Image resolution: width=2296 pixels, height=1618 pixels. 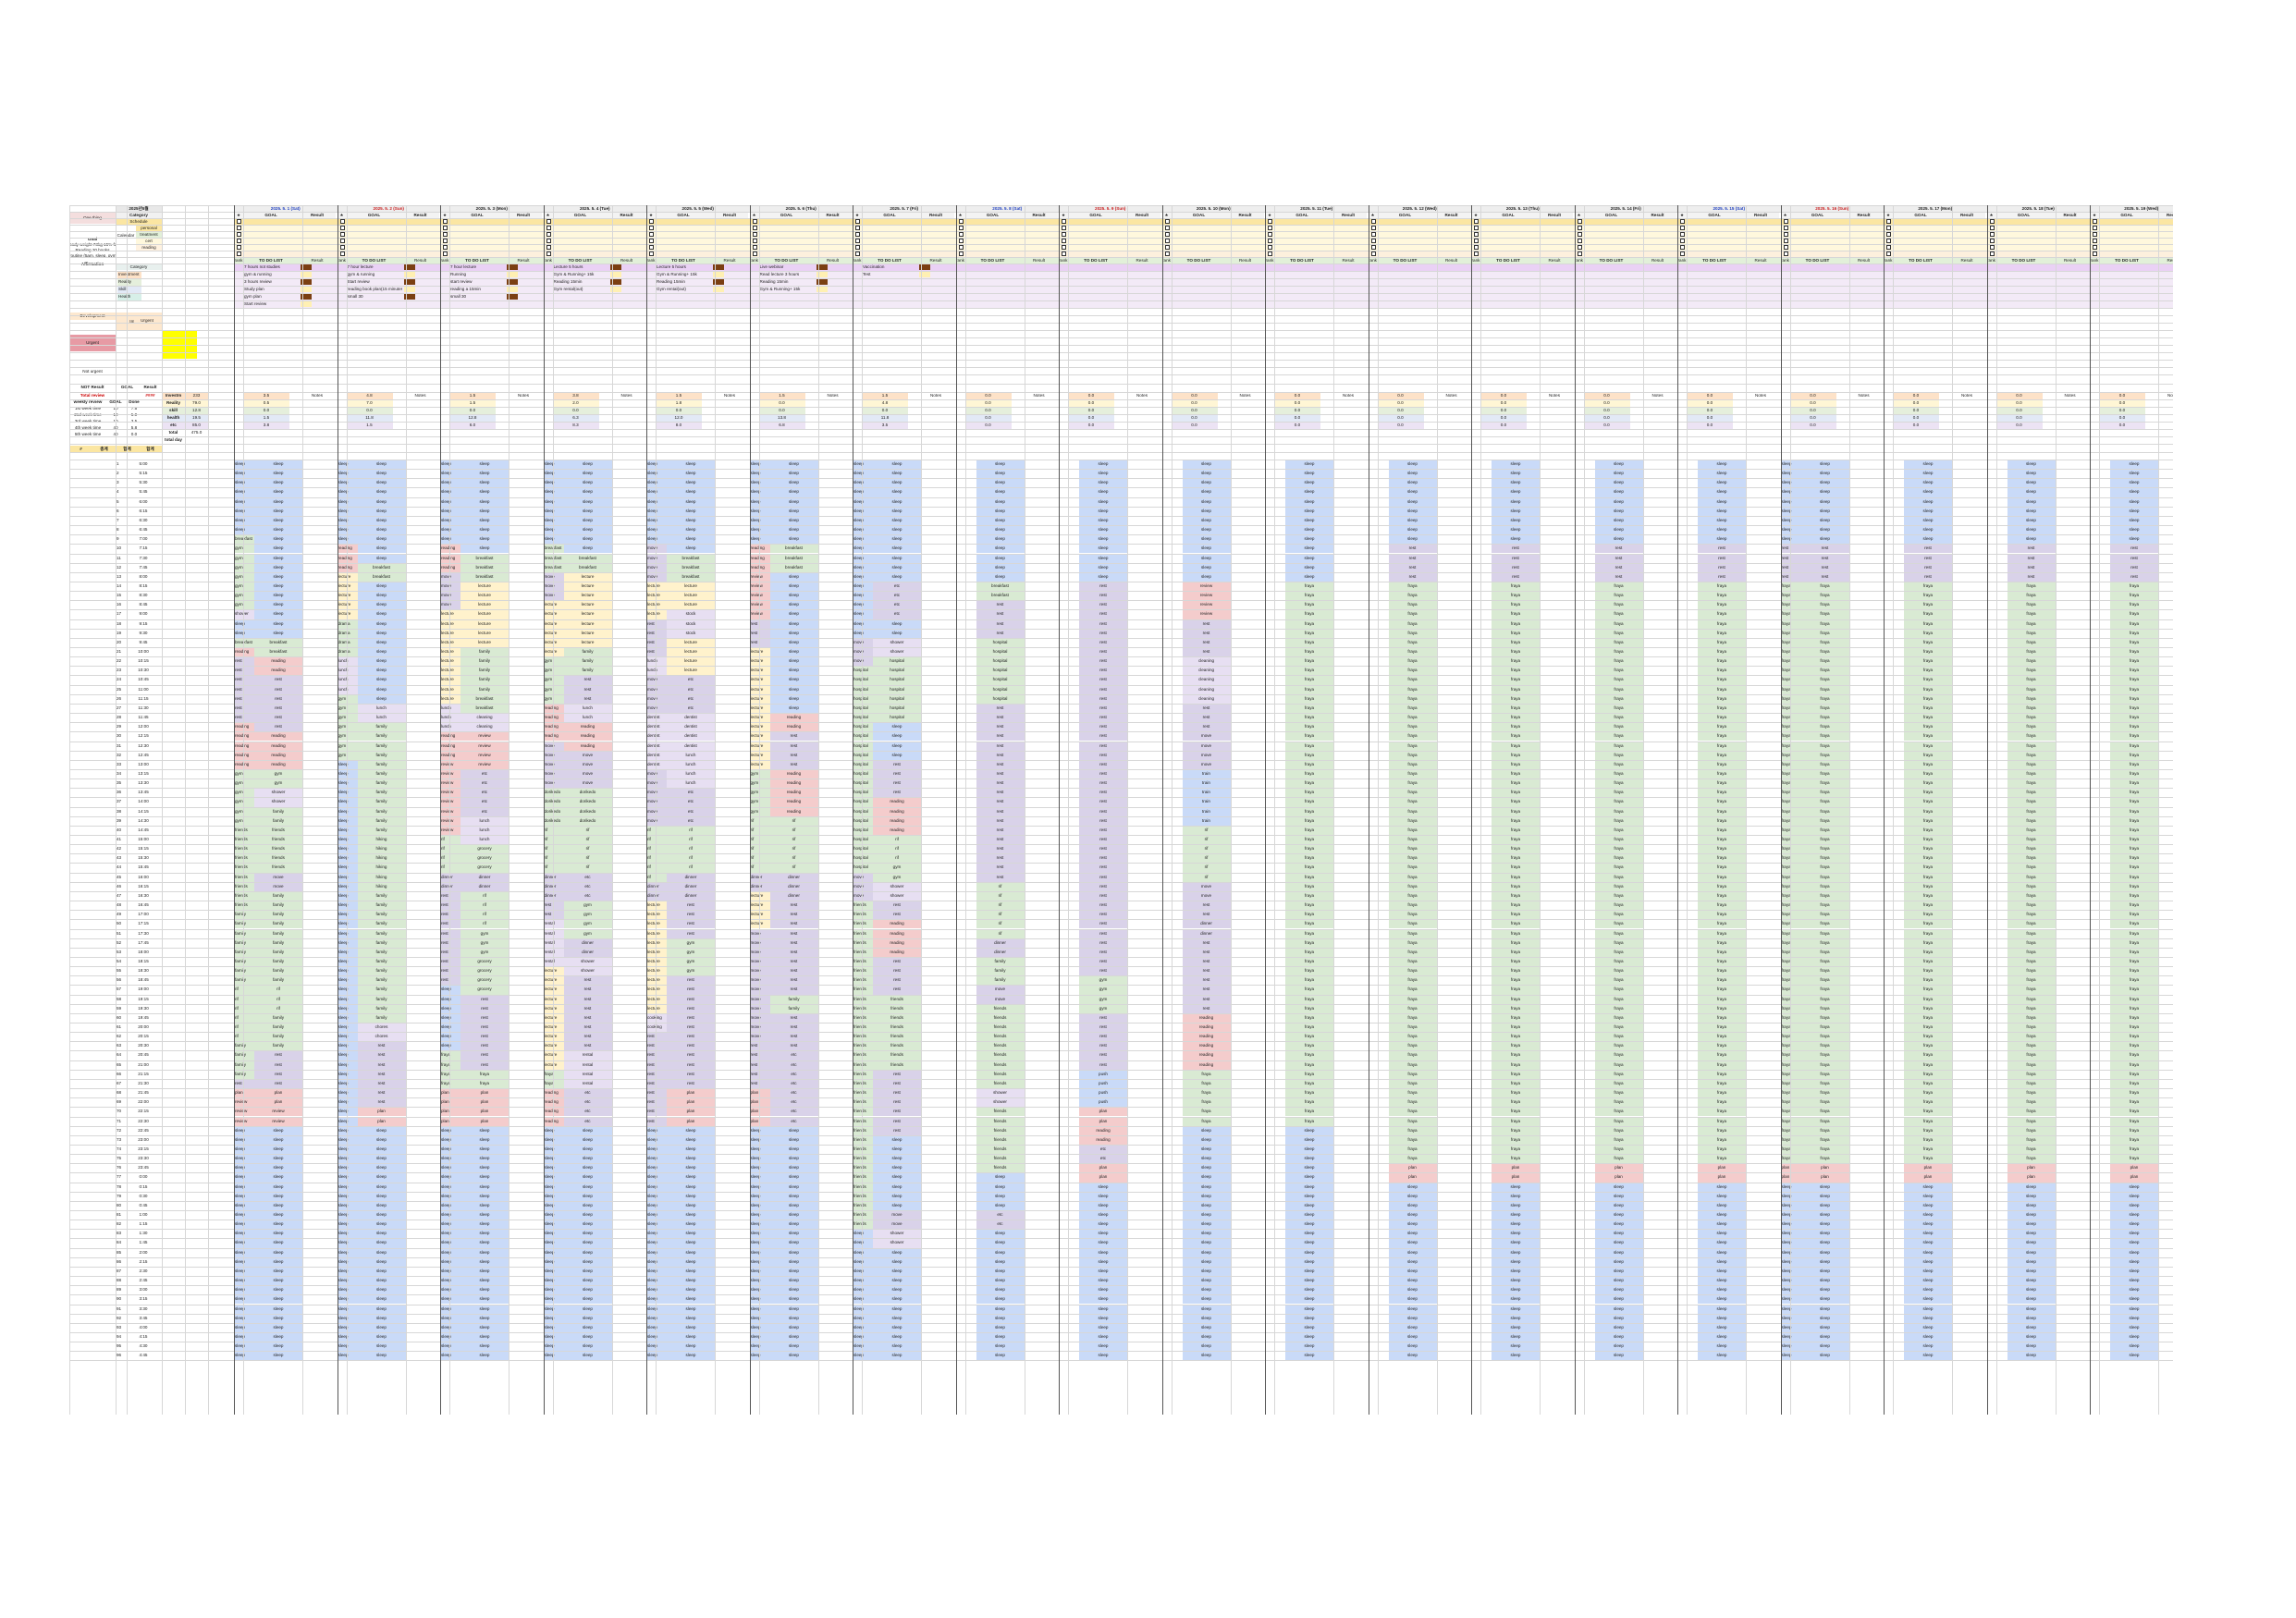 I want to click on plan-cell: lunch, so click(x=656, y=661).